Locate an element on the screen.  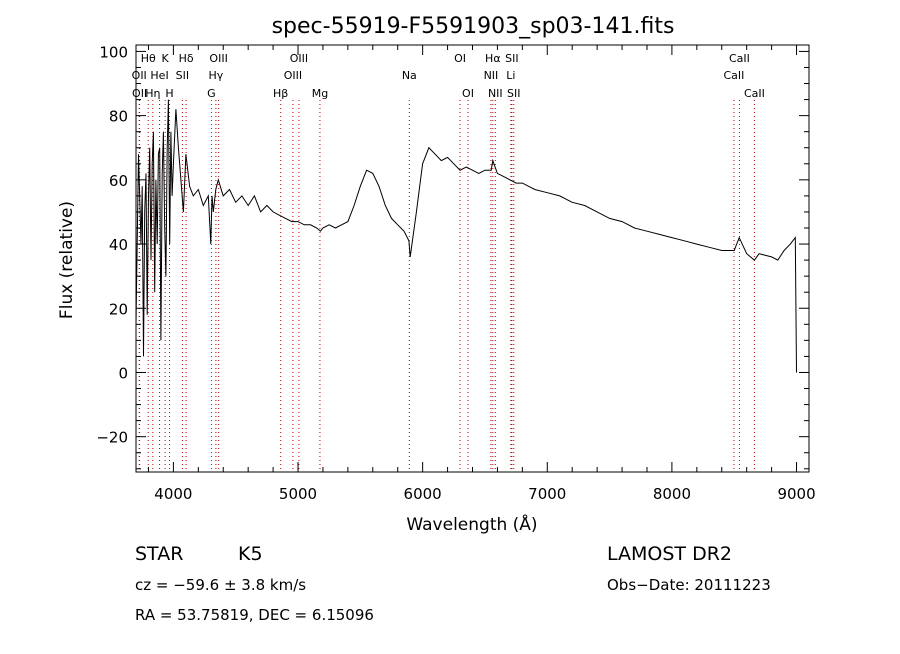
y-tick-label-1: 0 is located at coordinates (123, 373).